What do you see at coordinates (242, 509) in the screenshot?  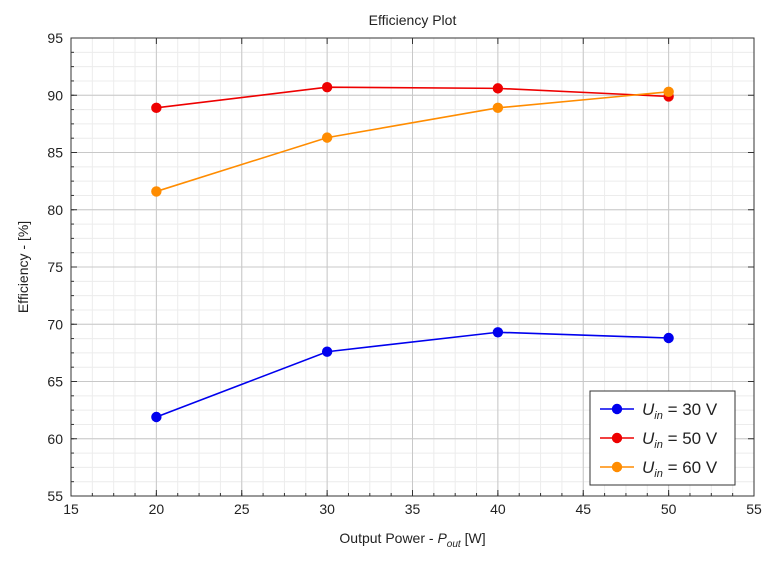 I see `x-tick-label: 25` at bounding box center [242, 509].